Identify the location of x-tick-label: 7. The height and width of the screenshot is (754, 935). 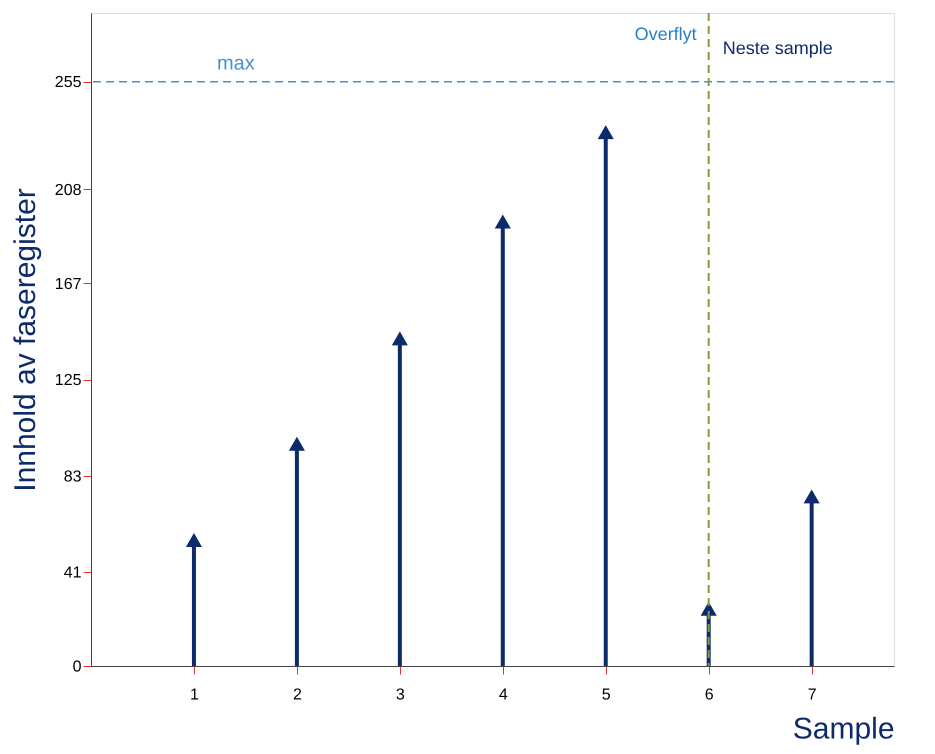
(812, 695).